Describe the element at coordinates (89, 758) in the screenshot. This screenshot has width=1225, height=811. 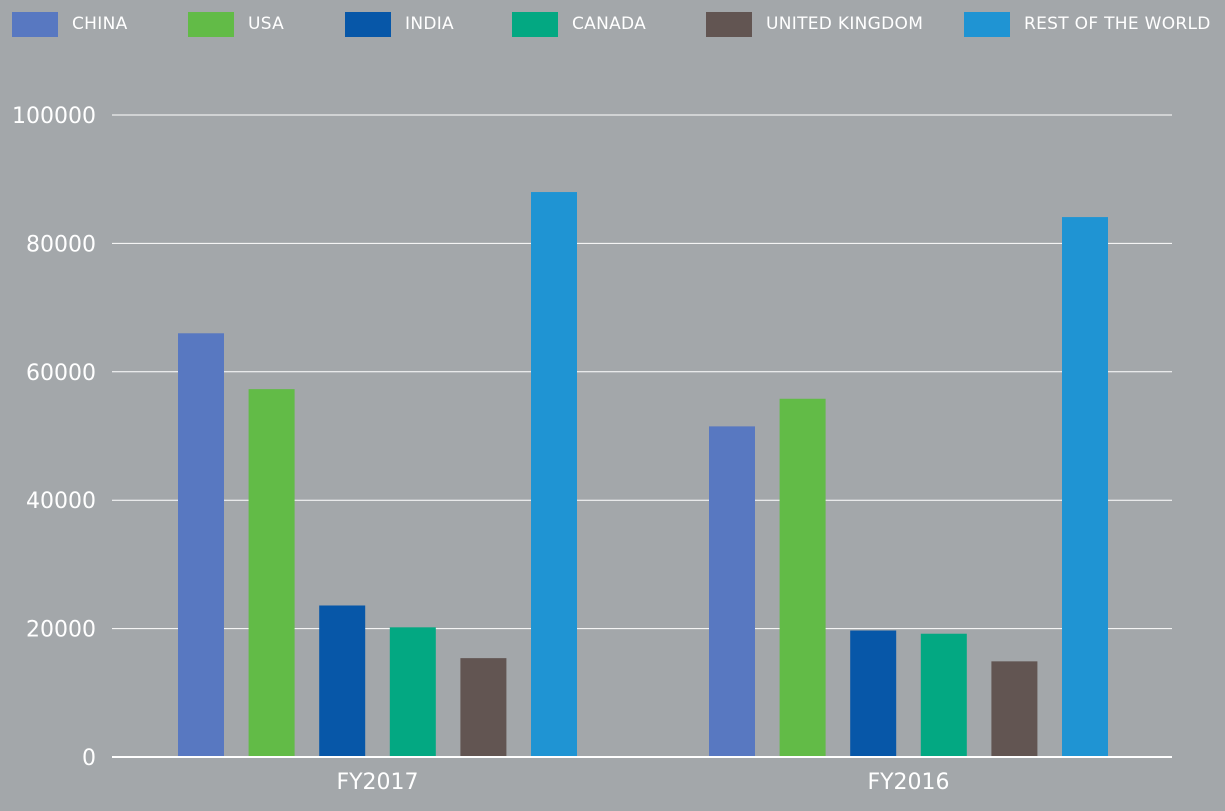
I see `y-tick-label: 0` at that location.